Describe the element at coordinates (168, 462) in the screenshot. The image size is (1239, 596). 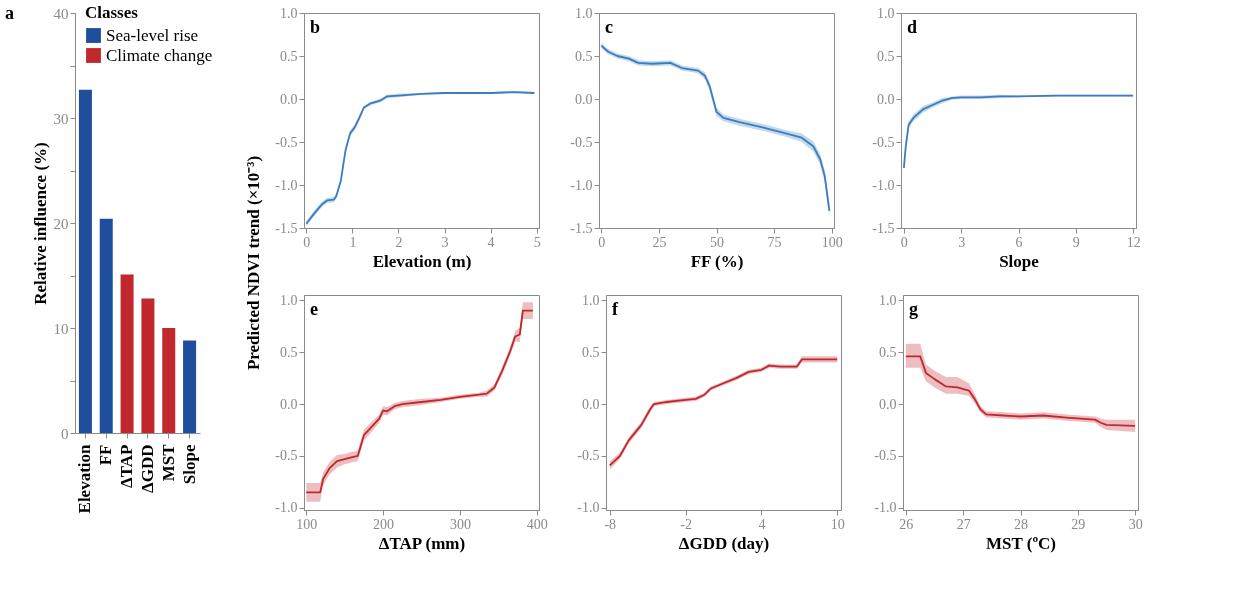
I see `x-tick-label: MST` at that location.